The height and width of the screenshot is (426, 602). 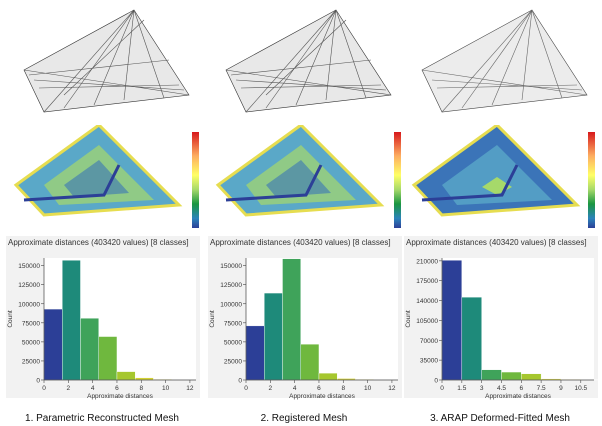 What do you see at coordinates (561, 388) in the screenshot?
I see `x-tick-label: 9` at bounding box center [561, 388].